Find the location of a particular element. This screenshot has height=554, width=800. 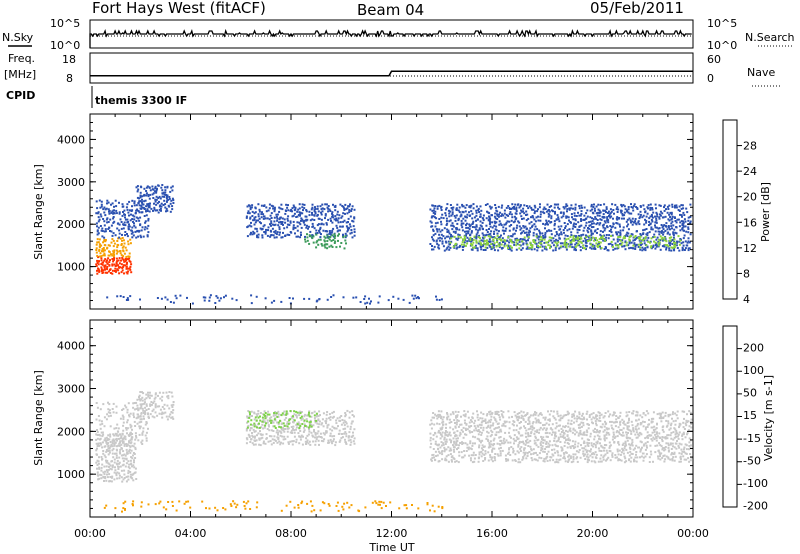

ytick-label: 4000 is located at coordinates (71, 139).